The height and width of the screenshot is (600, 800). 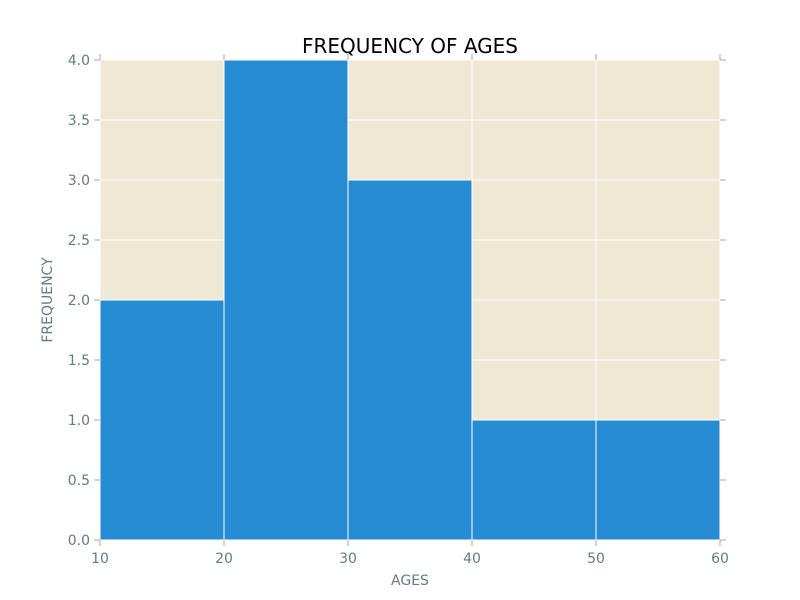 I want to click on x-tick-label: 30, so click(x=348, y=559).